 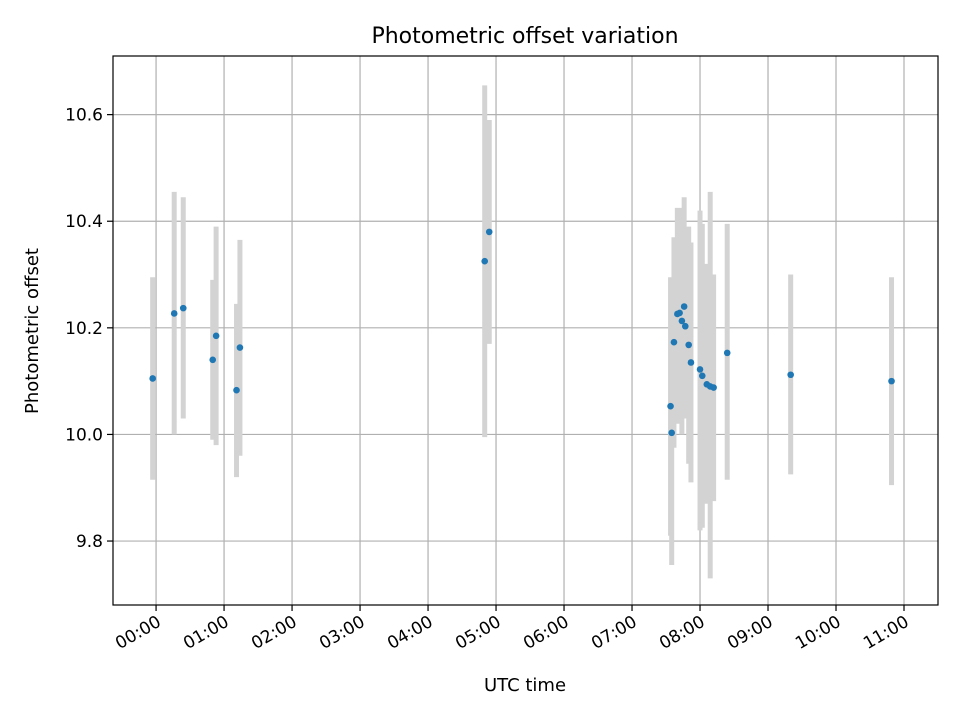 I want to click on chart-title: Photometric offset variation, so click(x=524, y=36).